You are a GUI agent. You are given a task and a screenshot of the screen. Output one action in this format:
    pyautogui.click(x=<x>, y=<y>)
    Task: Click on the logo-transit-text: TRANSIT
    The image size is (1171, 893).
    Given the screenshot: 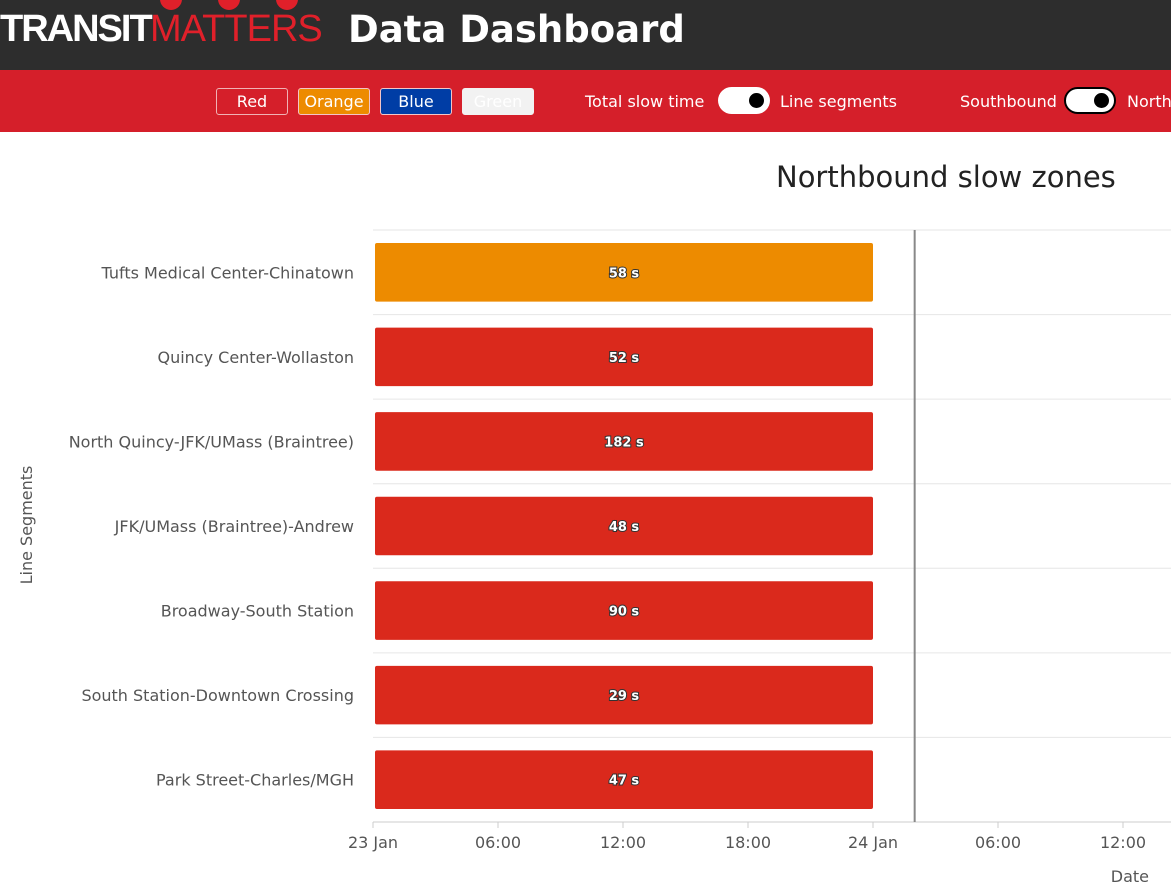 What is the action you would take?
    pyautogui.click(x=76, y=29)
    